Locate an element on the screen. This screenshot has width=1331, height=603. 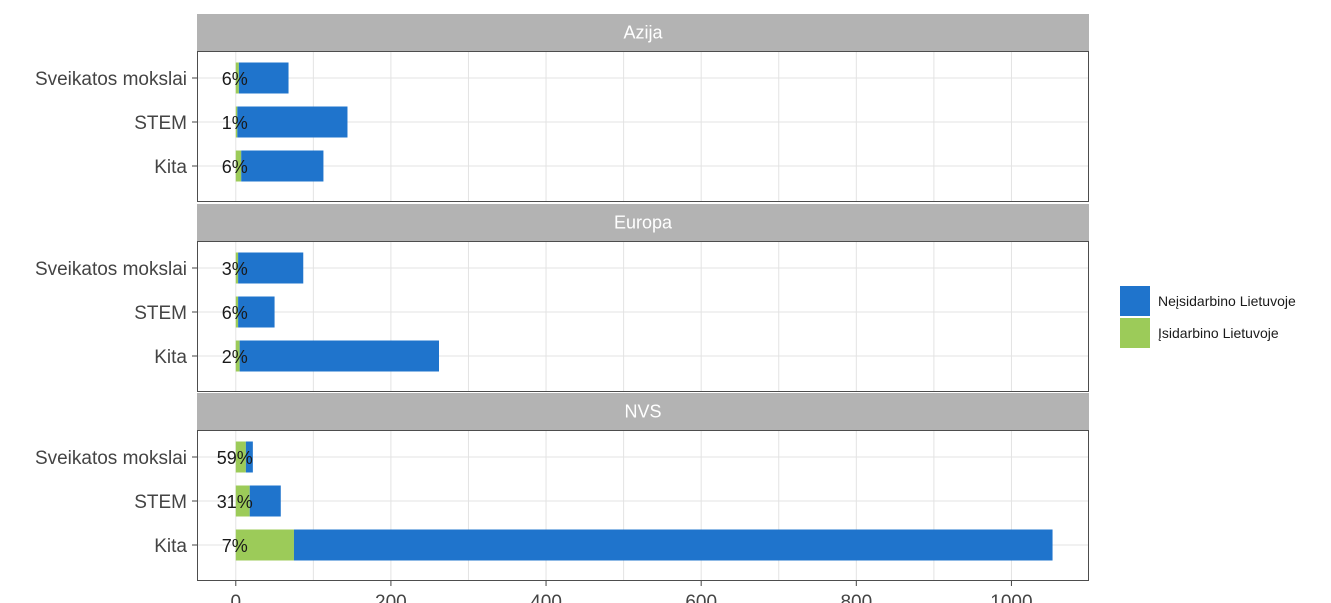
data-label-europa-sveikatos-mokslai: 3% is located at coordinates (235, 269).